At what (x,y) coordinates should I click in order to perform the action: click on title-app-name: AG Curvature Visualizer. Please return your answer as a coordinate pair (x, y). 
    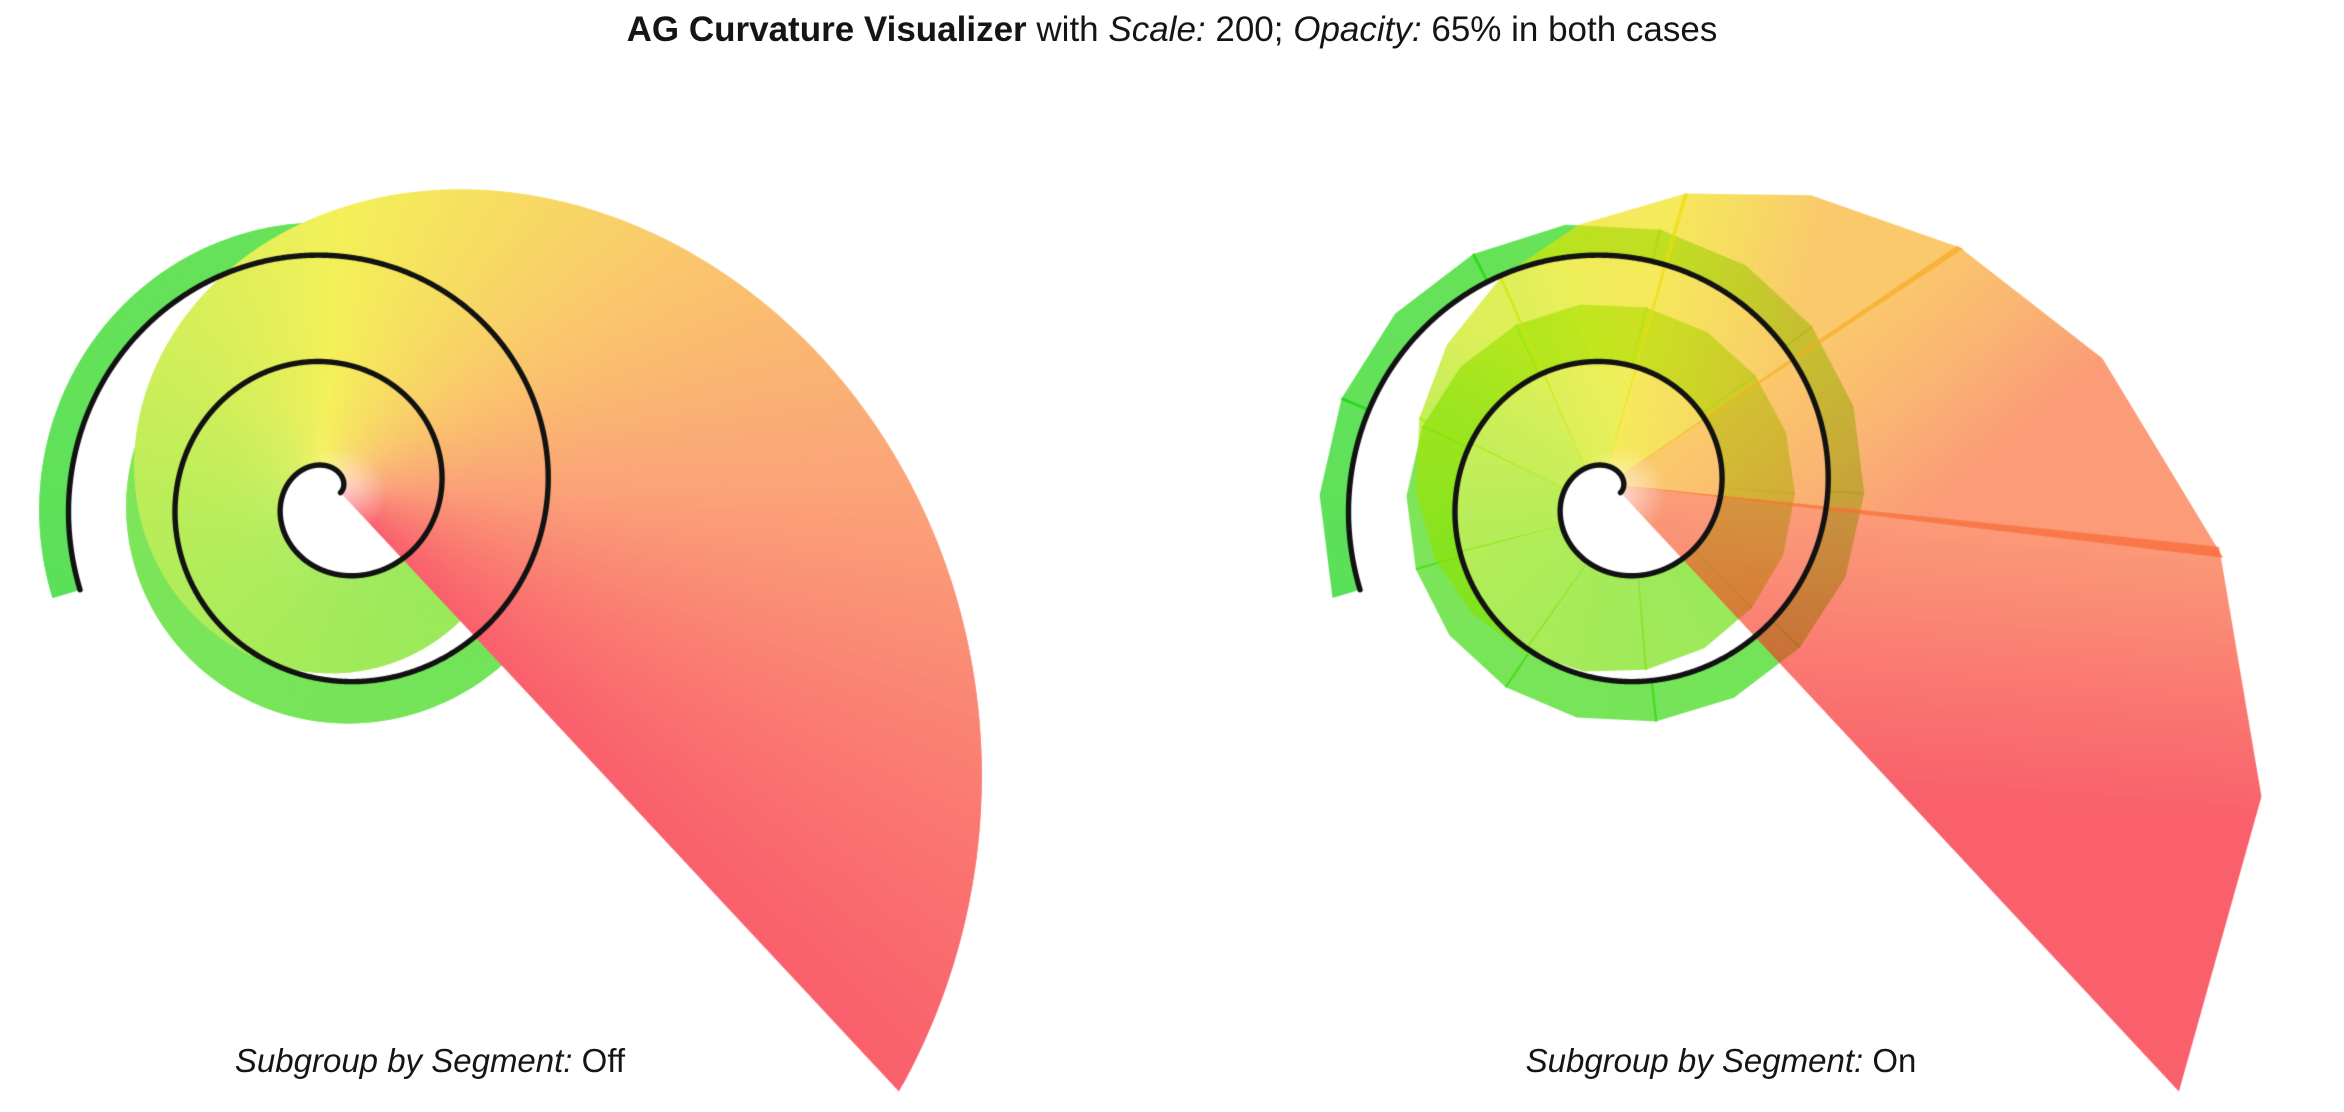
    Looking at the image, I should click on (826, 29).